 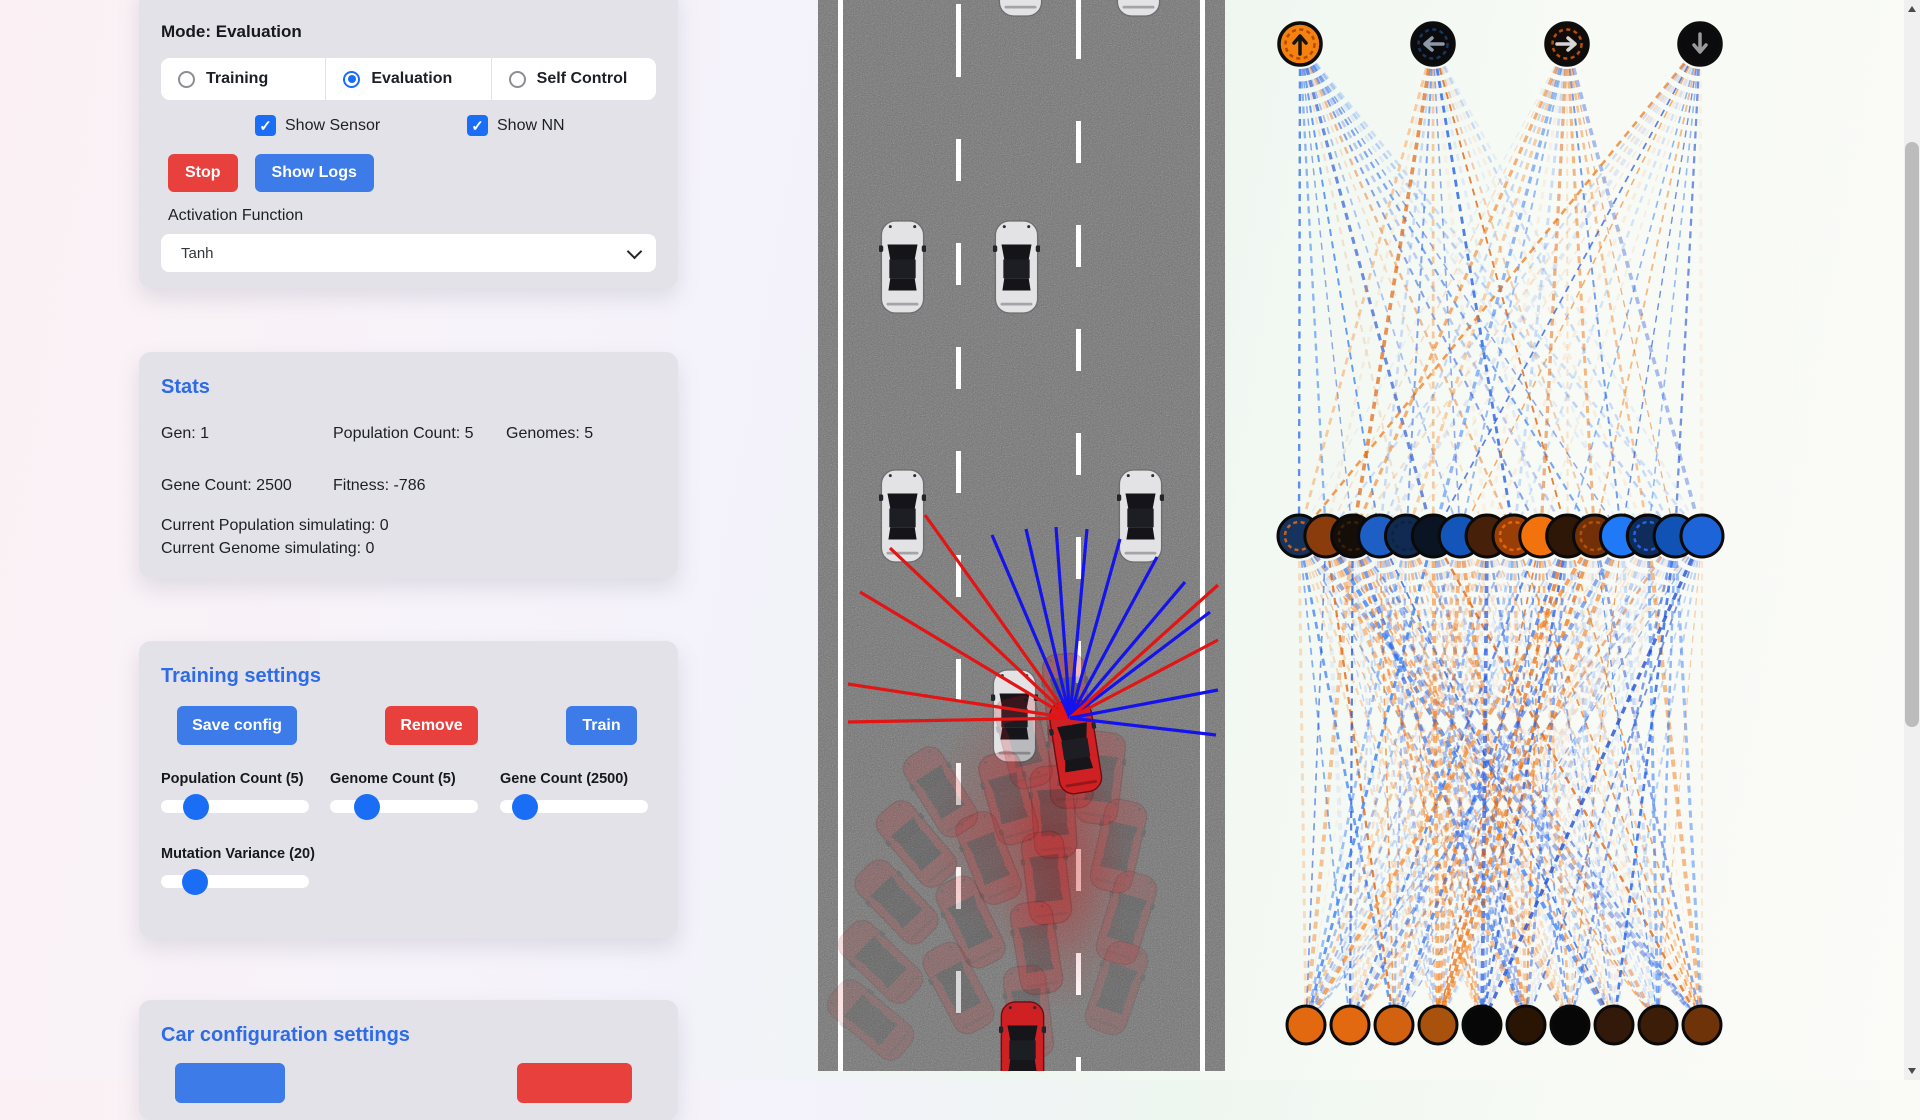 I want to click on training-button-row: Save config Remove Train, so click(x=408, y=725).